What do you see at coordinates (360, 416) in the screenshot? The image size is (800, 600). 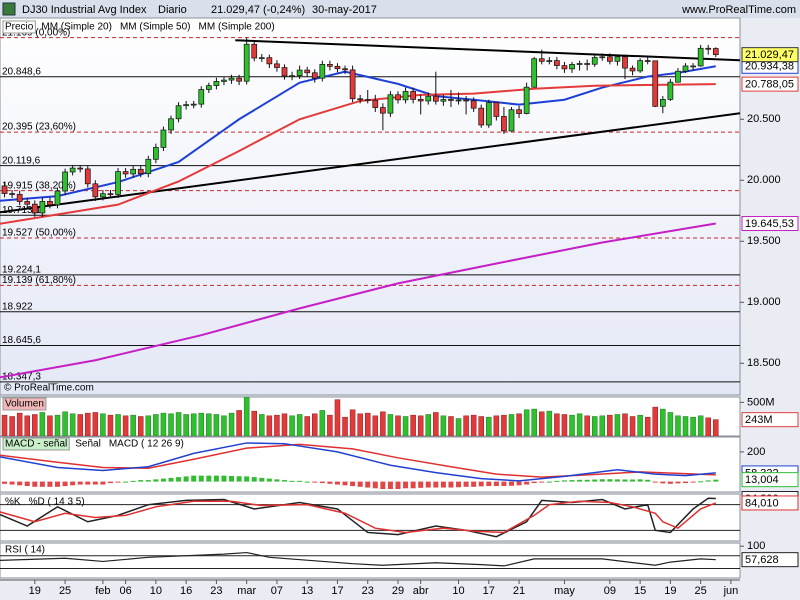 I see `plot-area` at bounding box center [360, 416].